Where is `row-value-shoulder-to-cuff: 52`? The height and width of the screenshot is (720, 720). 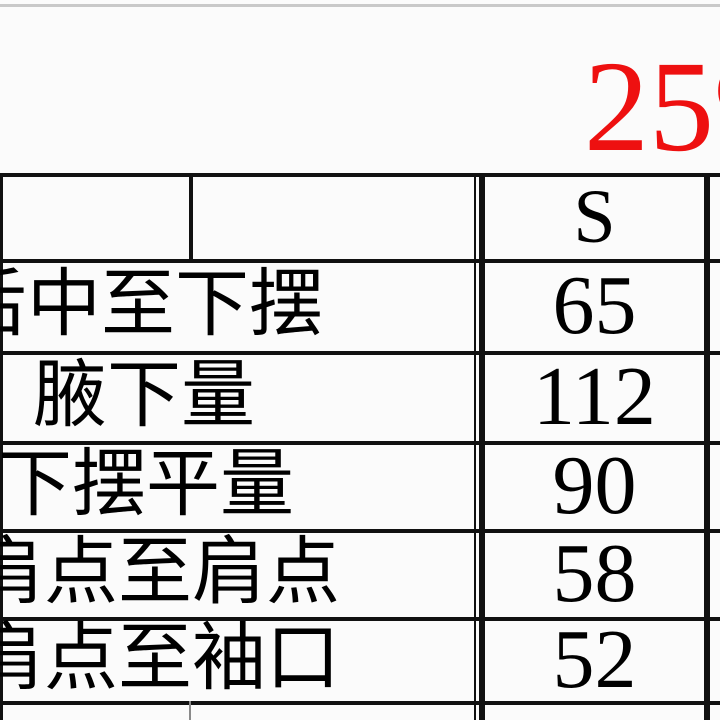 row-value-shoulder-to-cuff: 52 is located at coordinates (594, 659).